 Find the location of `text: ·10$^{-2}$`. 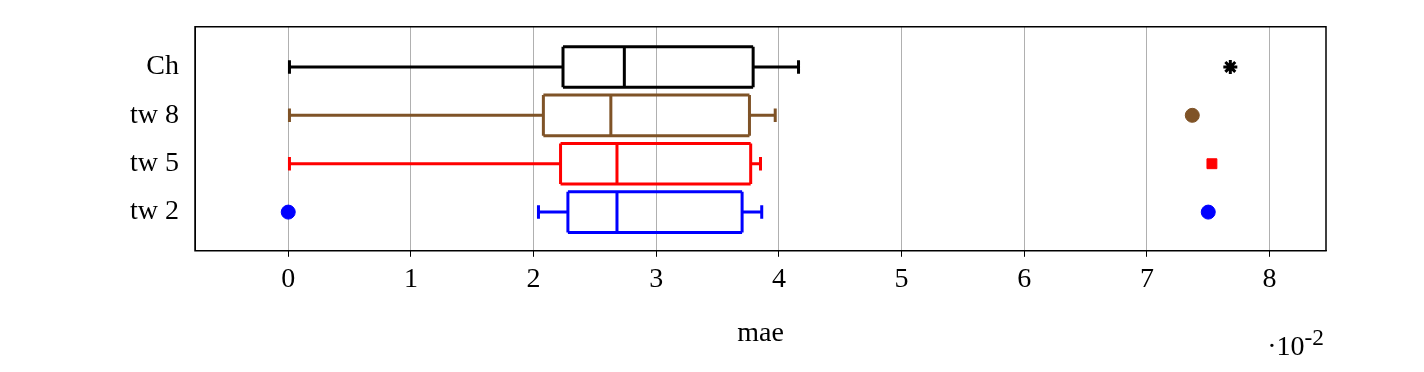

text: ·10$^{-2}$ is located at coordinates (1295, 342).